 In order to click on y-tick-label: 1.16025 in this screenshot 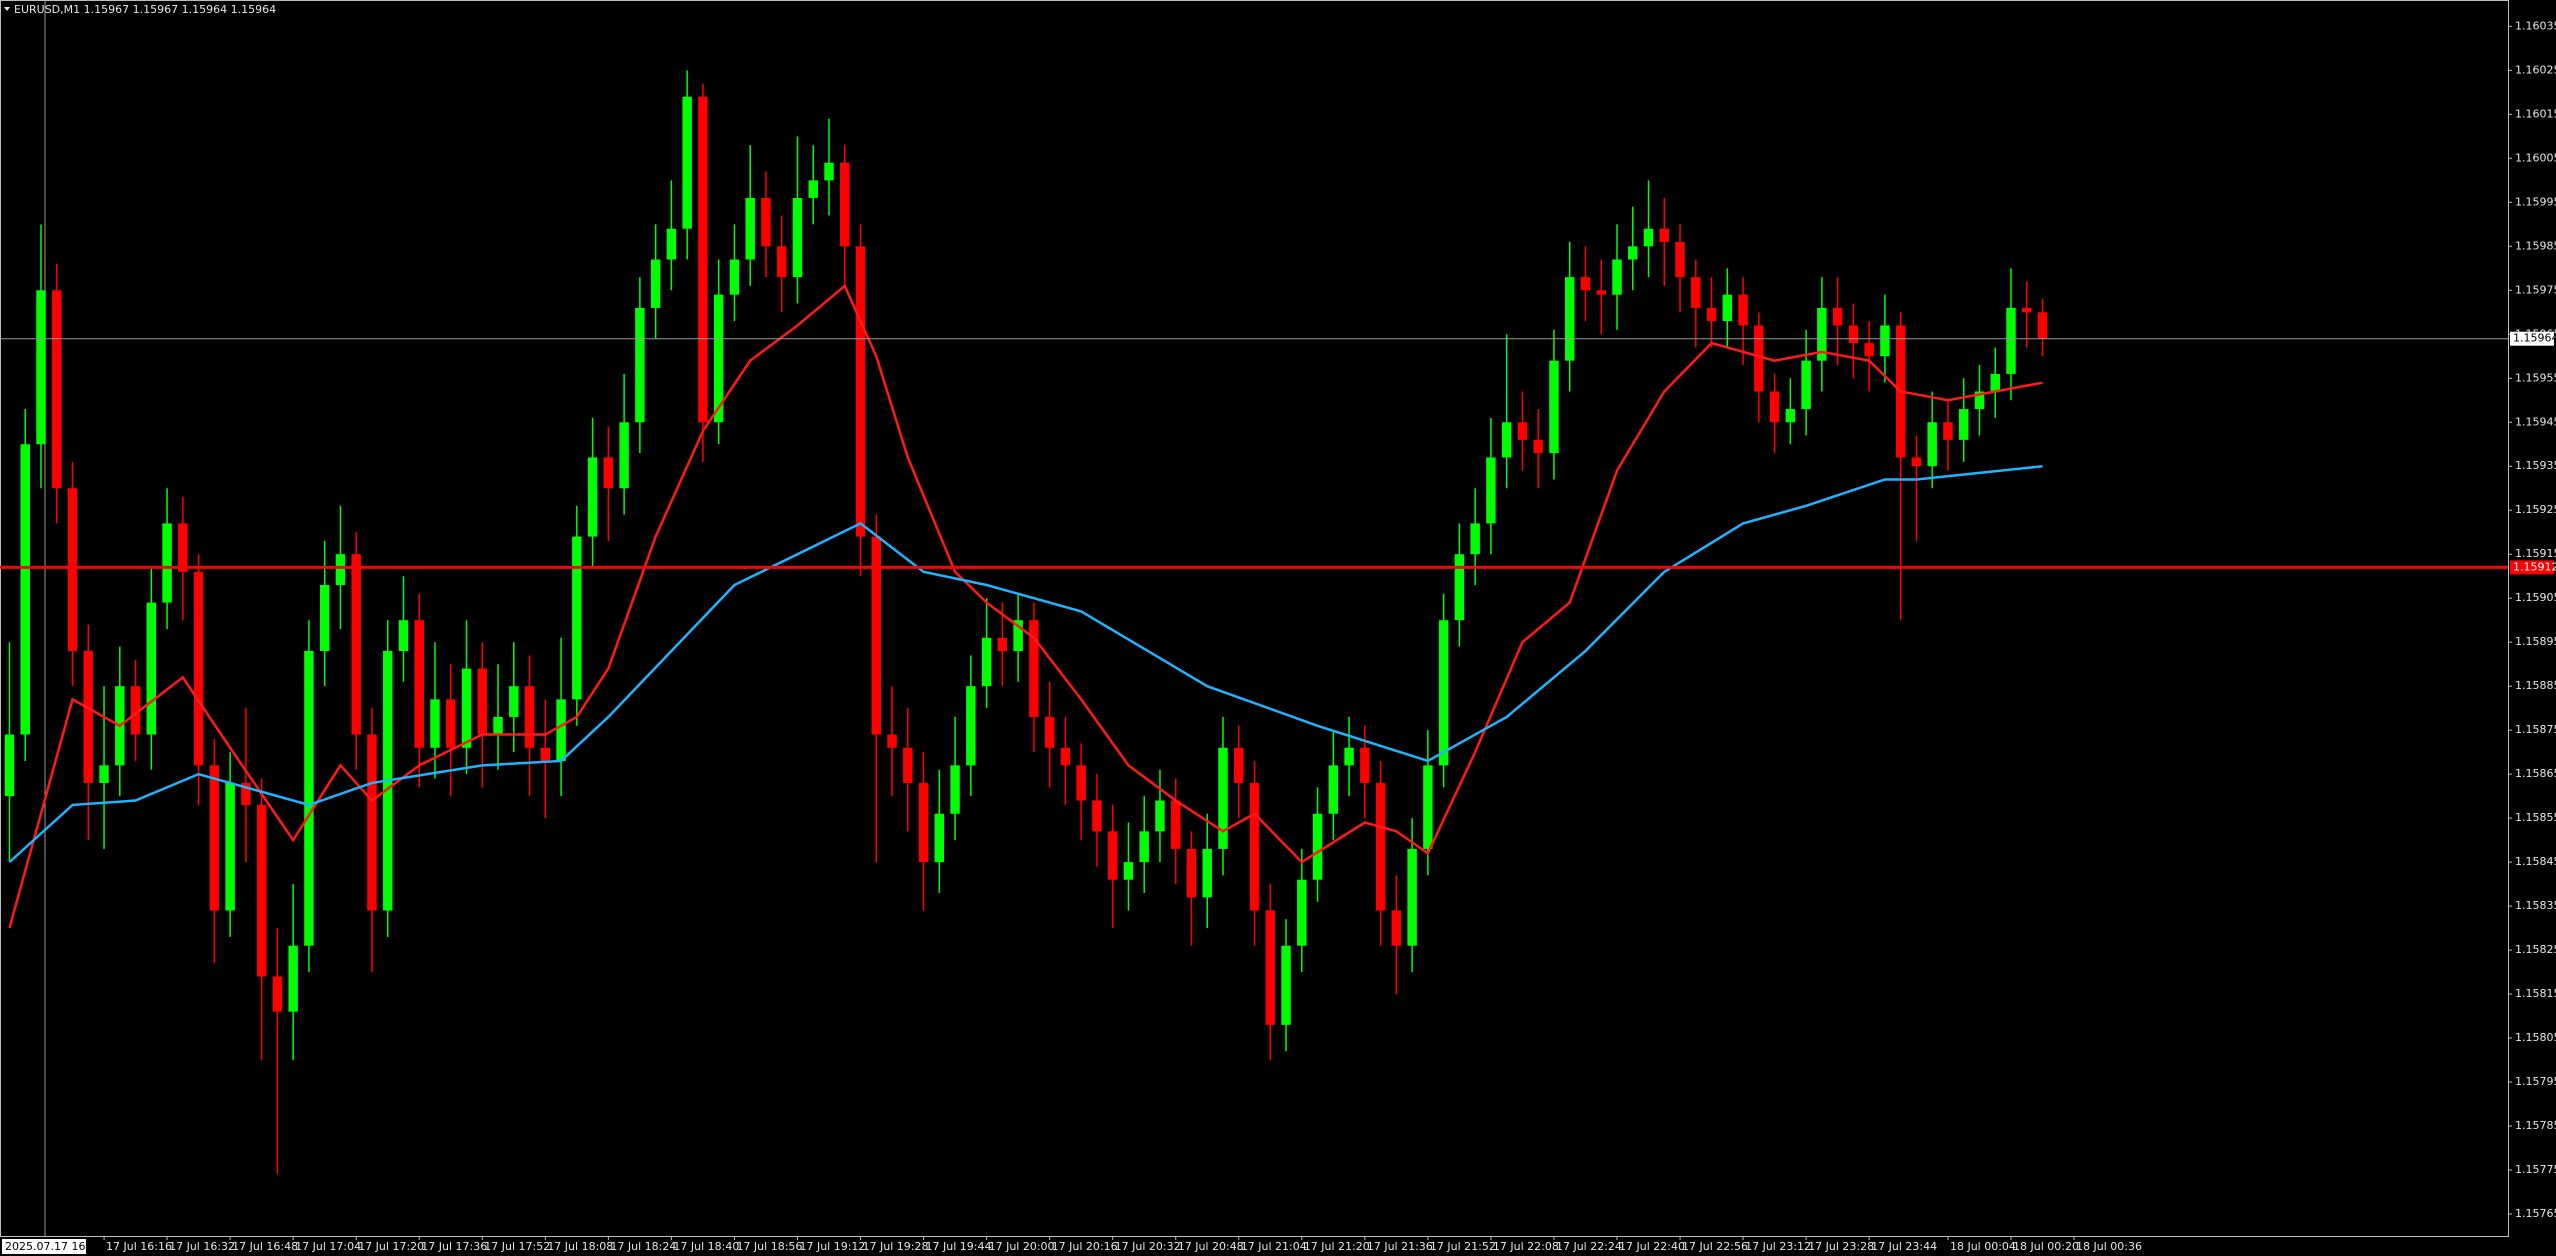, I will do `click(2535, 69)`.